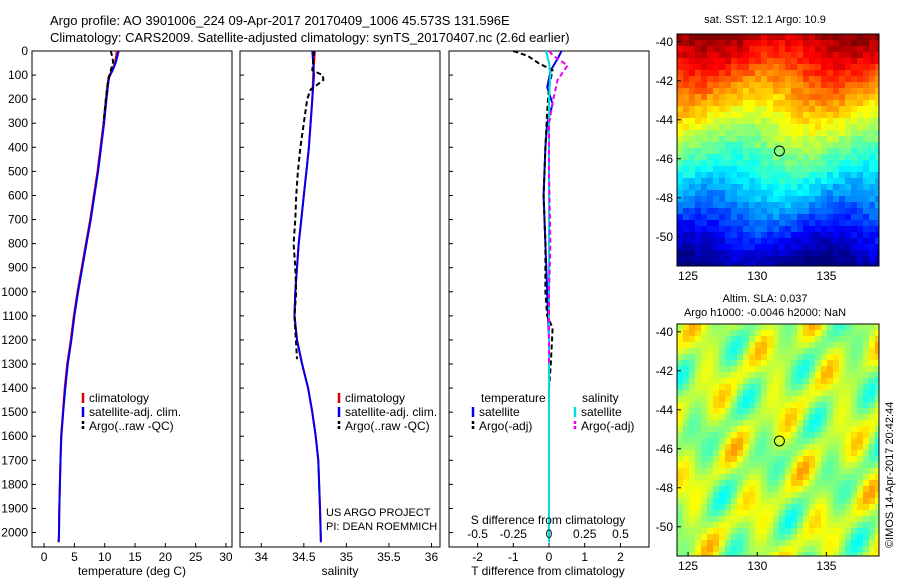 The image size is (900, 580). What do you see at coordinates (514, 534) in the screenshot?
I see `x-tick-label-s: -0.25` at bounding box center [514, 534].